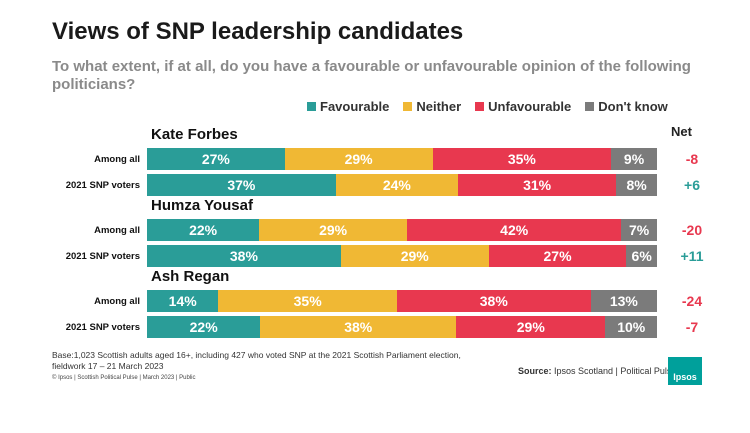 This screenshot has height=433, width=750. I want to click on bar-segment-dont-know: 7%, so click(639, 230).